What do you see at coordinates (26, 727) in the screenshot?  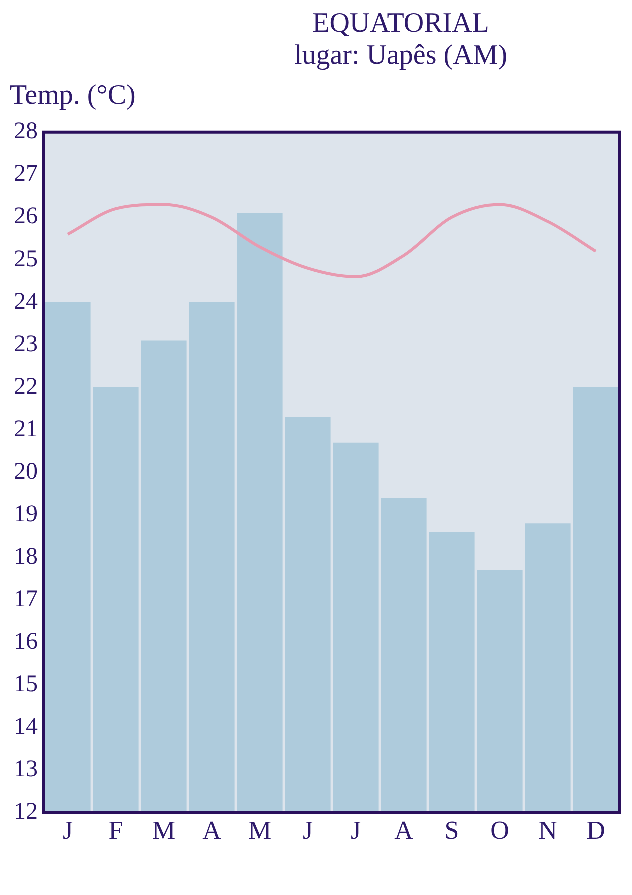 I see `y-tick-label: 14` at bounding box center [26, 727].